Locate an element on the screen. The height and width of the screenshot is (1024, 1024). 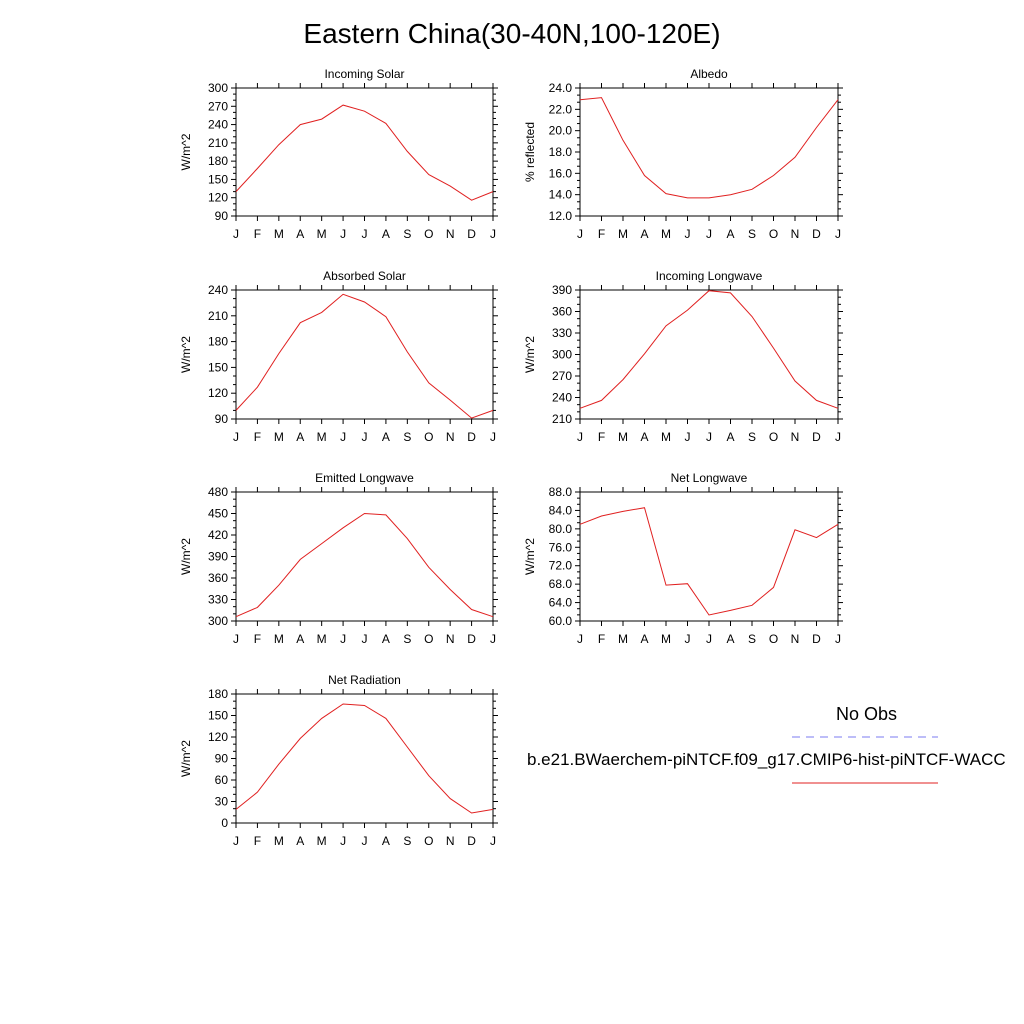
panel-4-xtick-label: O is located at coordinates (773, 437).